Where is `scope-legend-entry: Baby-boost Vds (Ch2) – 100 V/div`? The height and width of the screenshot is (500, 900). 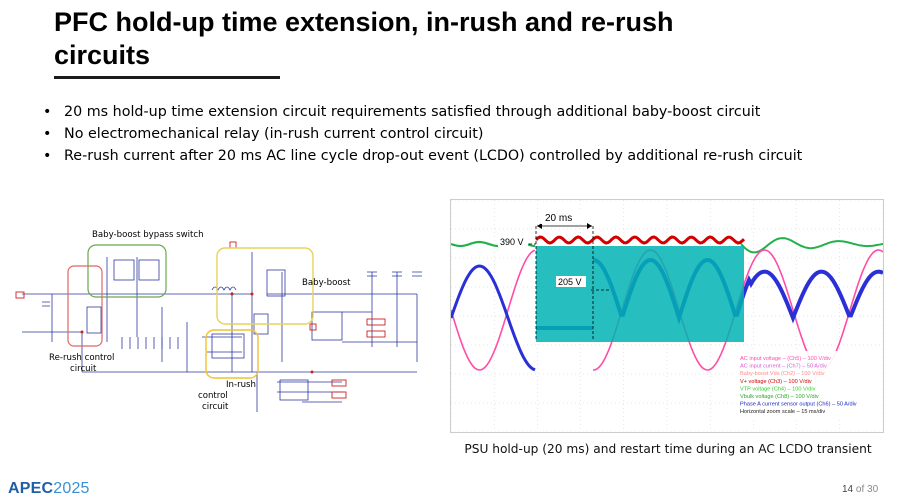
scope-legend-entry: Baby-boost Vds (Ch2) – 100 V/div is located at coordinates (782, 374).